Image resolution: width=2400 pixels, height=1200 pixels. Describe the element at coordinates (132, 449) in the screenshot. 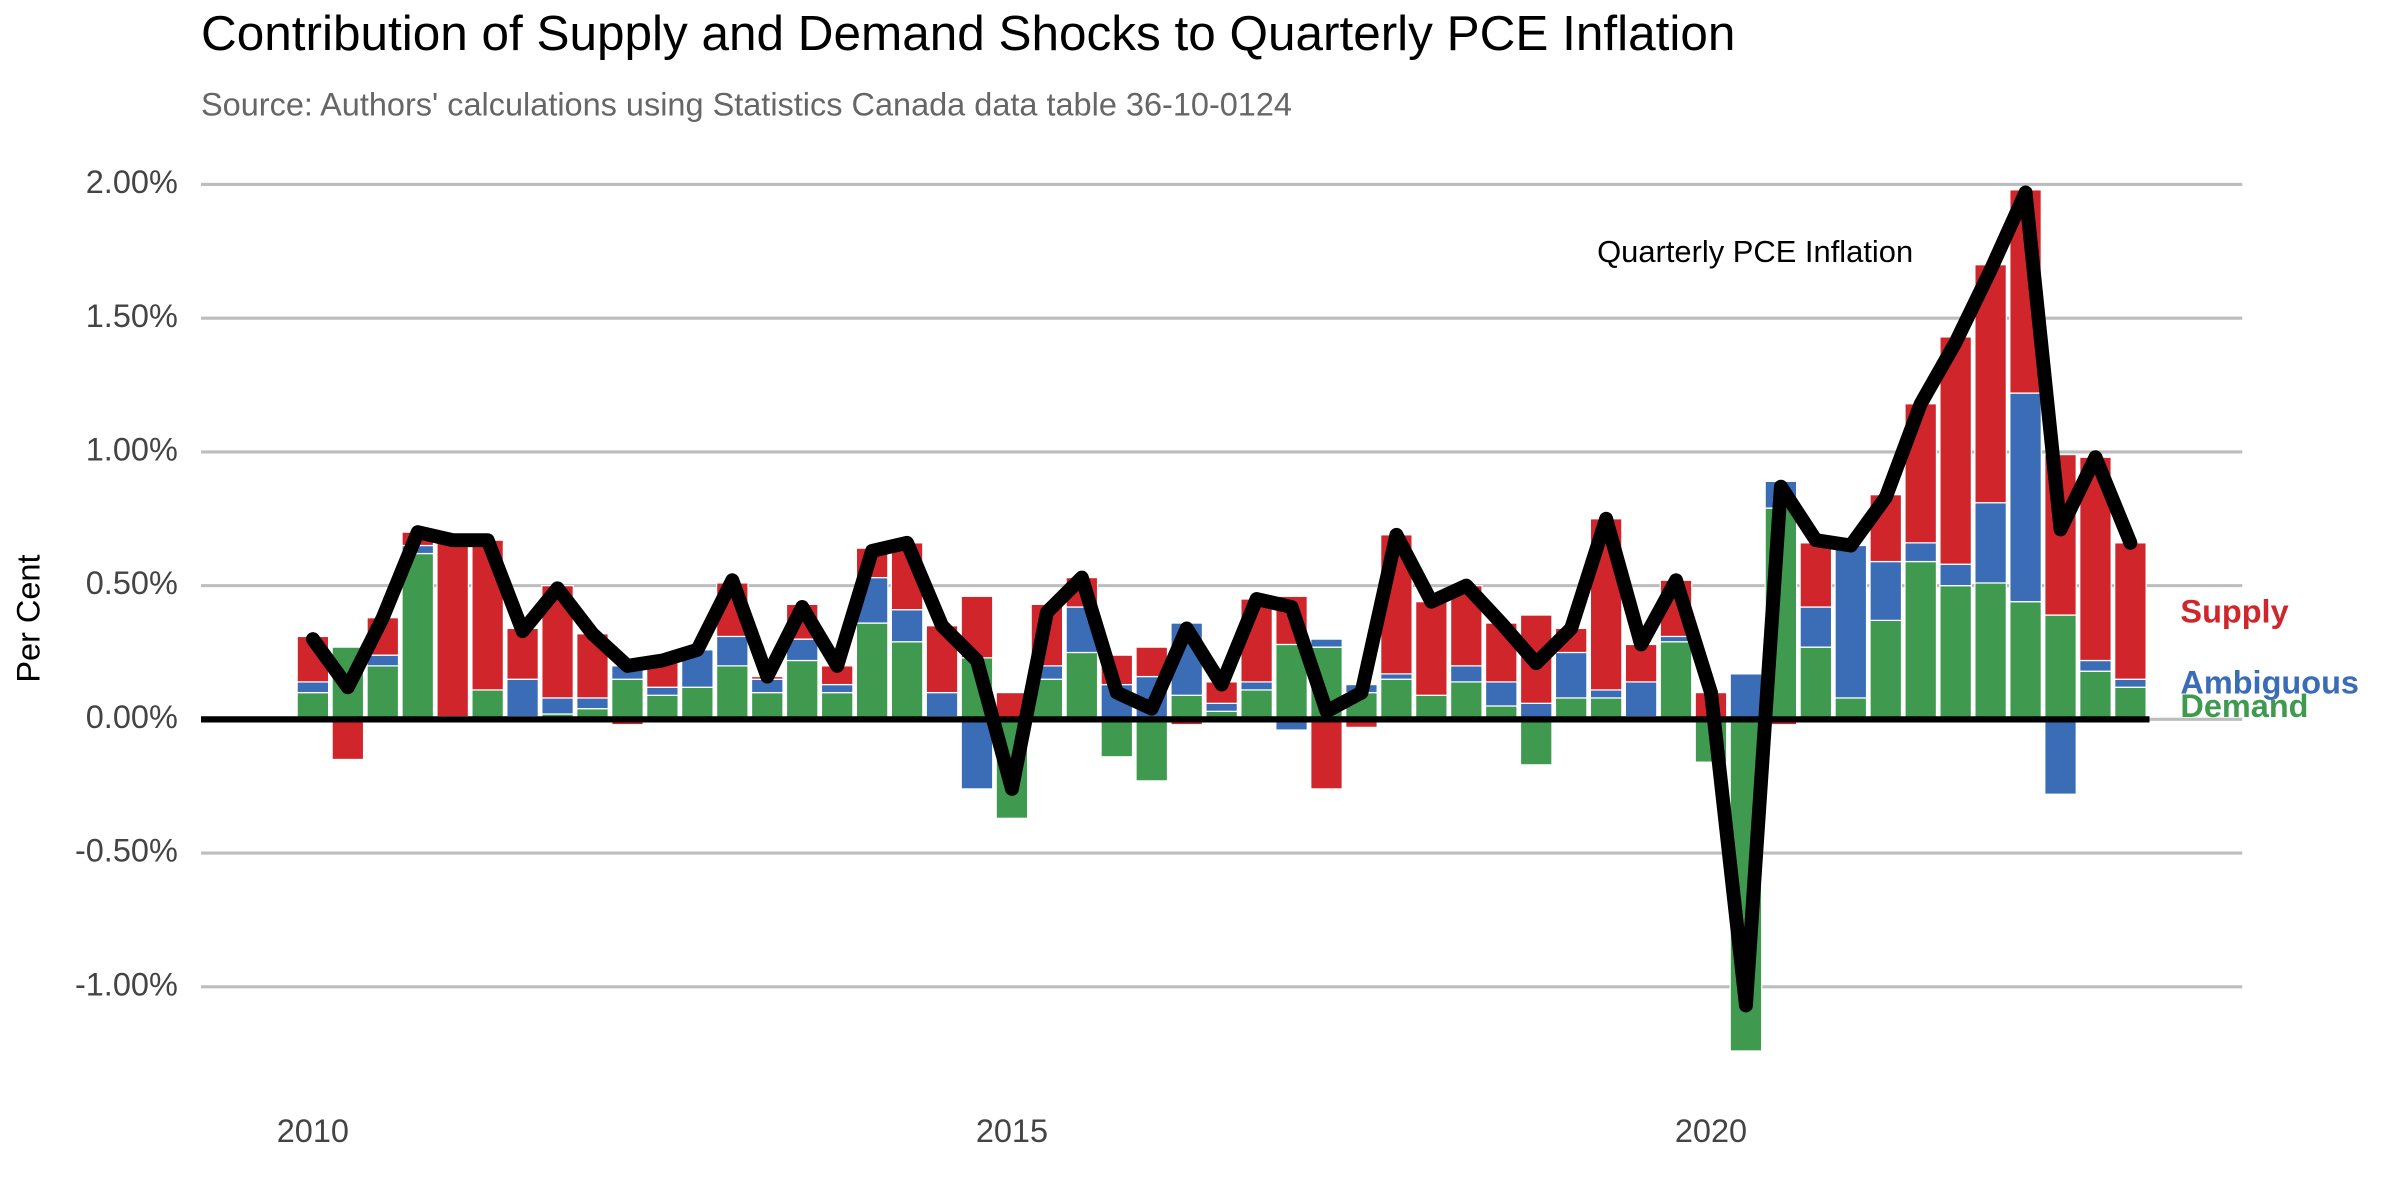

I see `y-tick-label: 1.00%` at that location.